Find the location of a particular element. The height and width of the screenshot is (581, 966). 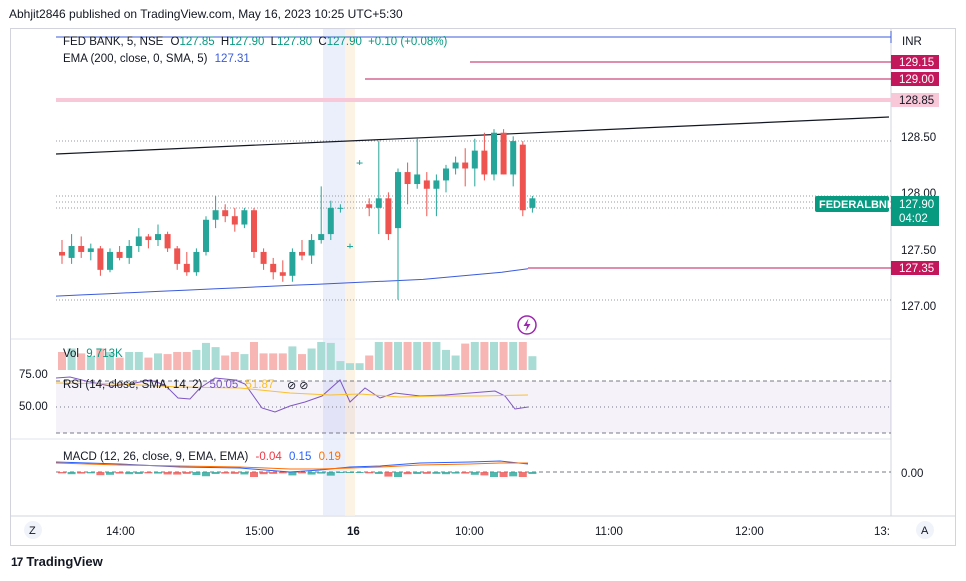

price-tick: 127.00 is located at coordinates (918, 307).